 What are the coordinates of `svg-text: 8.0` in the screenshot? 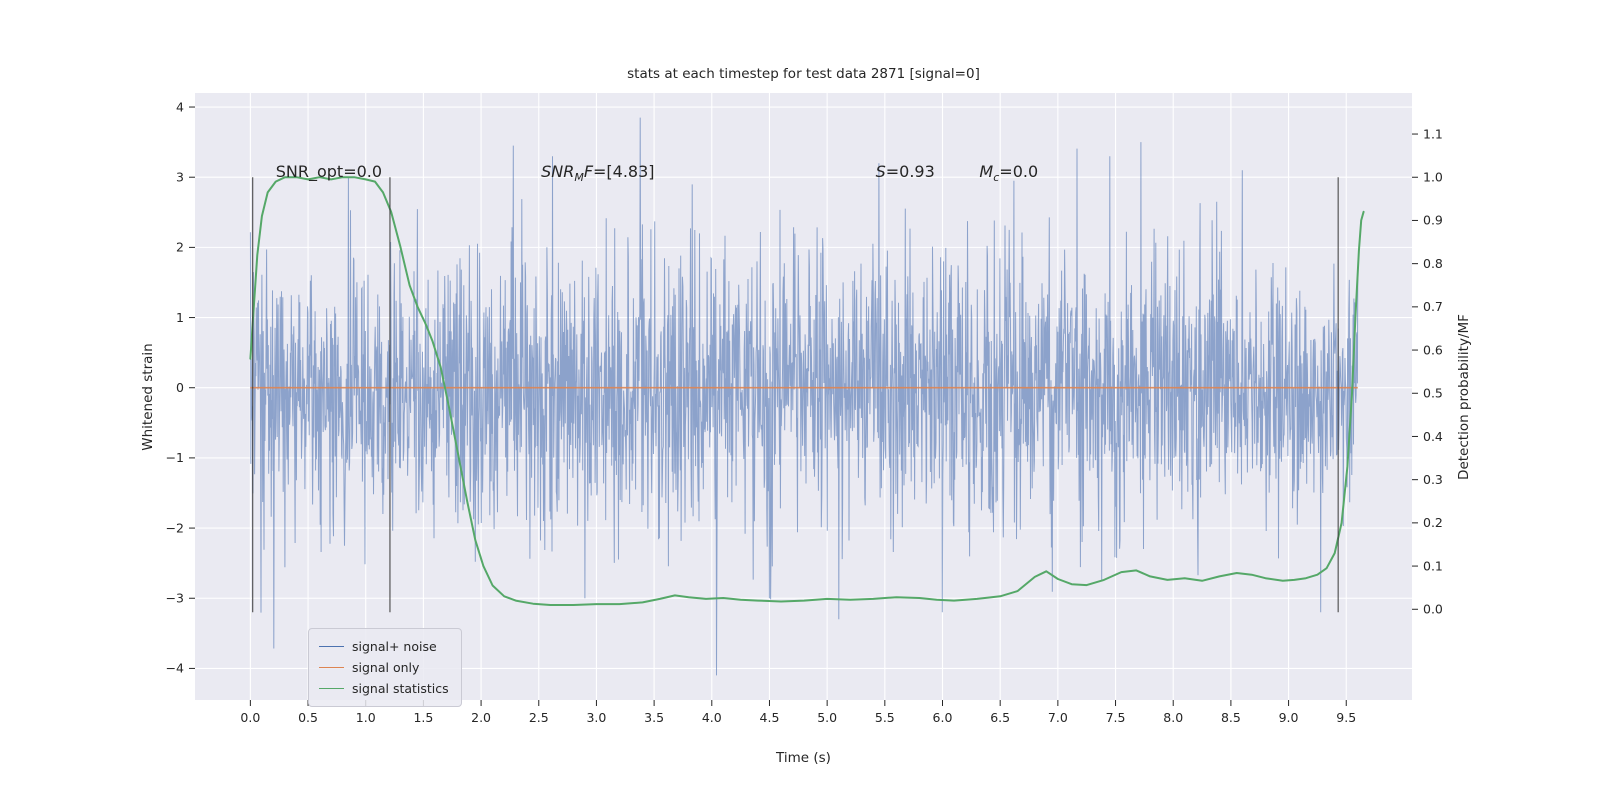 It's located at (1173, 717).